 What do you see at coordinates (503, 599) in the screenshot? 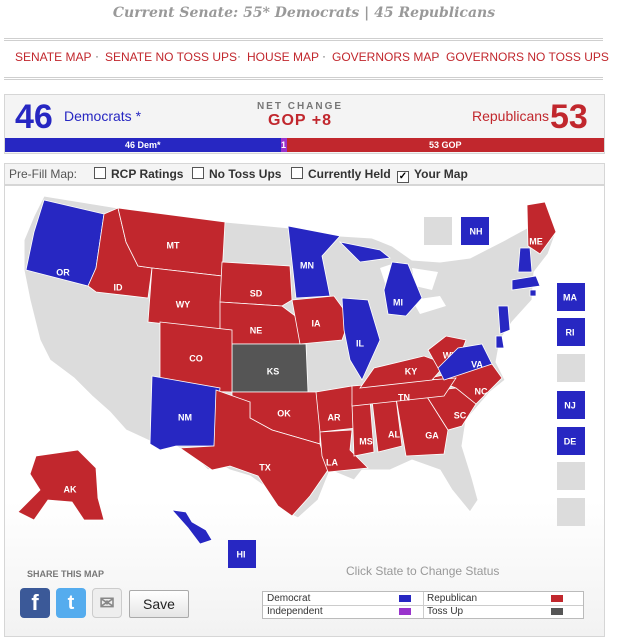
I see `legend-republican: Republican` at bounding box center [503, 599].